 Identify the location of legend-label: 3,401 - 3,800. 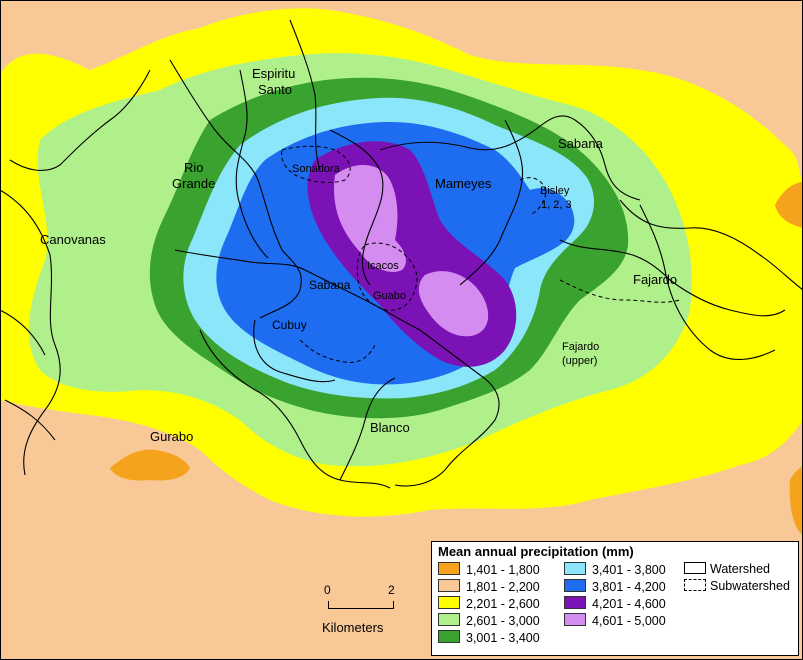
(629, 570).